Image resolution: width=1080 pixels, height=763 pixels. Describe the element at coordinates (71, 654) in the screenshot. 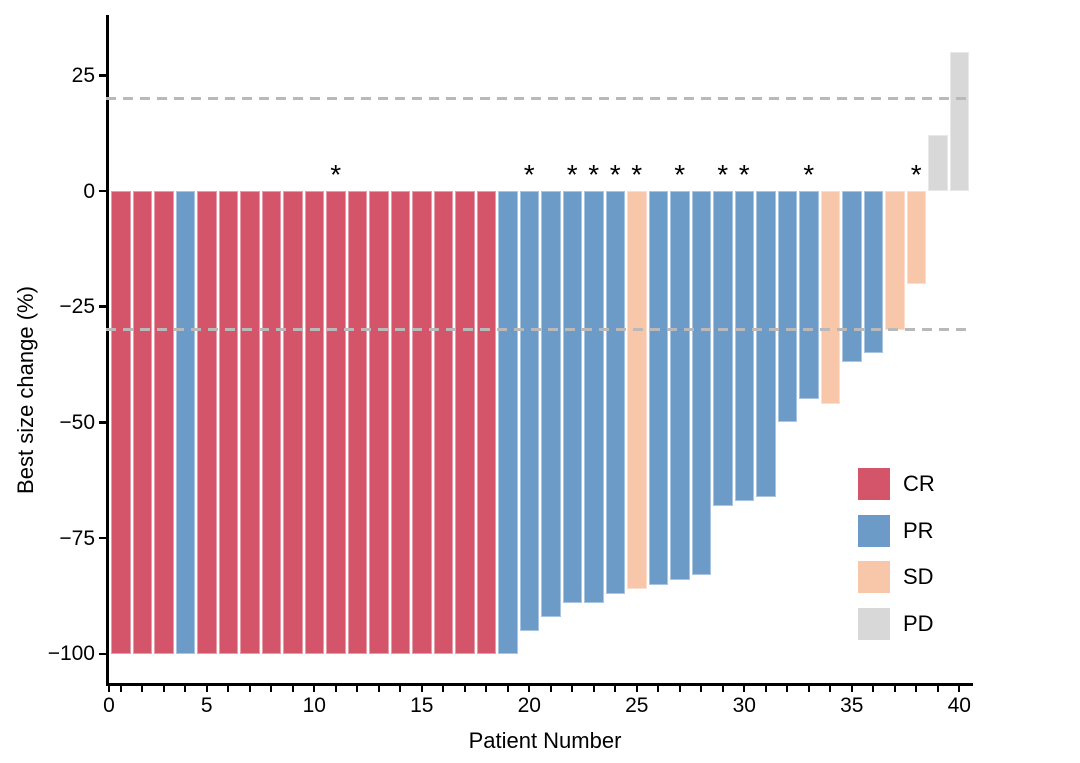

I see `y-tick-label: −100` at that location.